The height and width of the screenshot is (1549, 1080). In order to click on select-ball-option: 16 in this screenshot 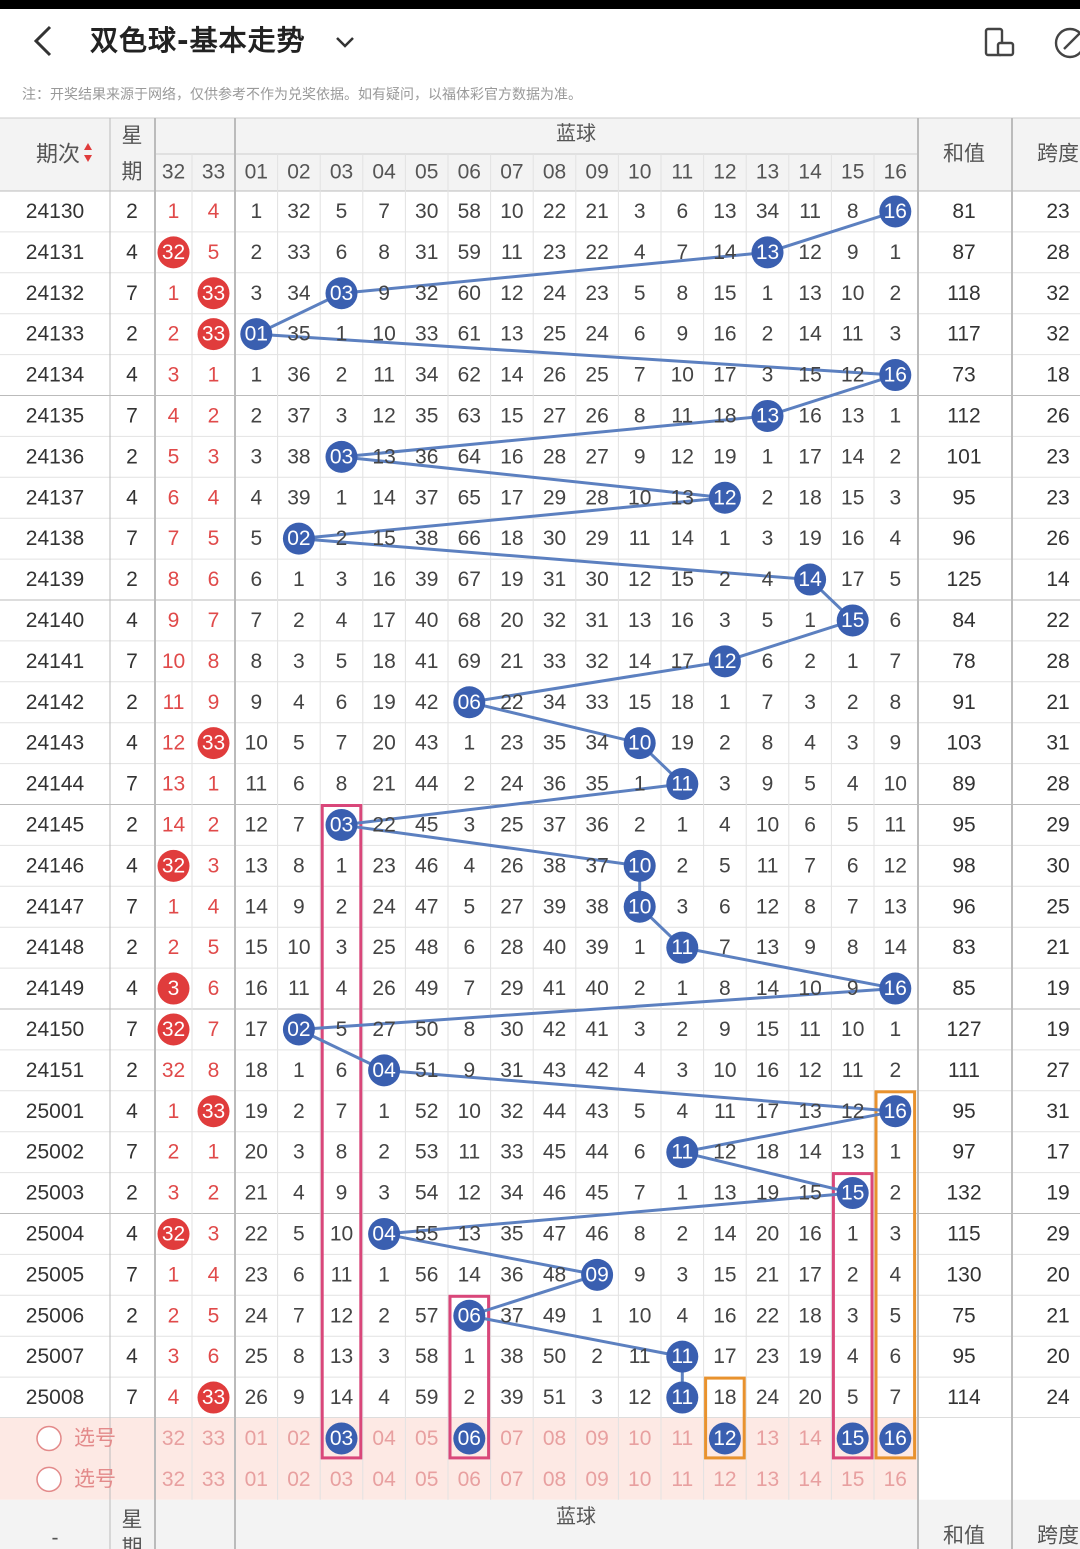, I will do `click(895, 1479)`.